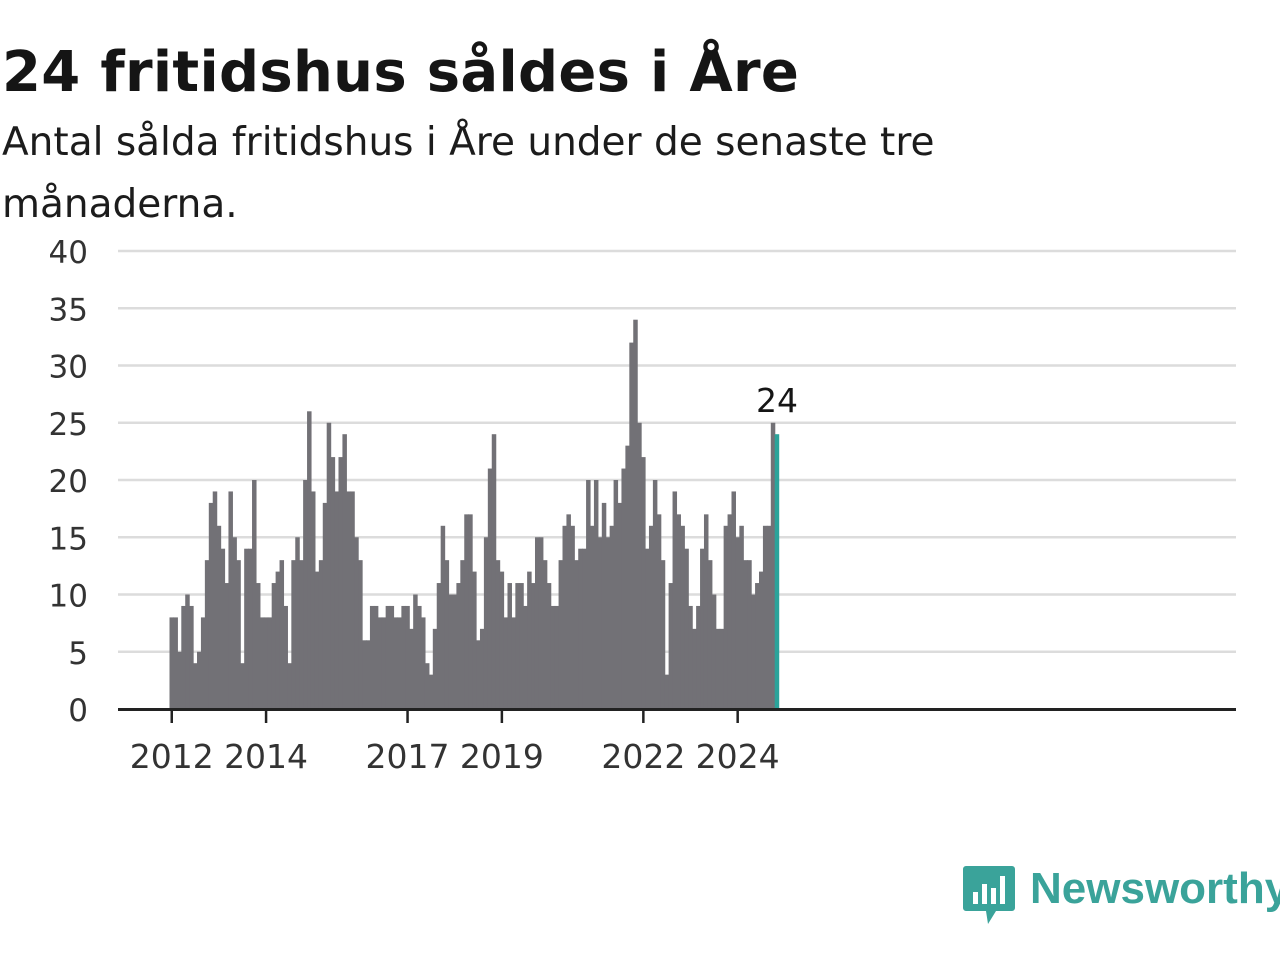  Describe the element at coordinates (643, 756) in the screenshot. I see `x-tick-label: 2022` at that location.